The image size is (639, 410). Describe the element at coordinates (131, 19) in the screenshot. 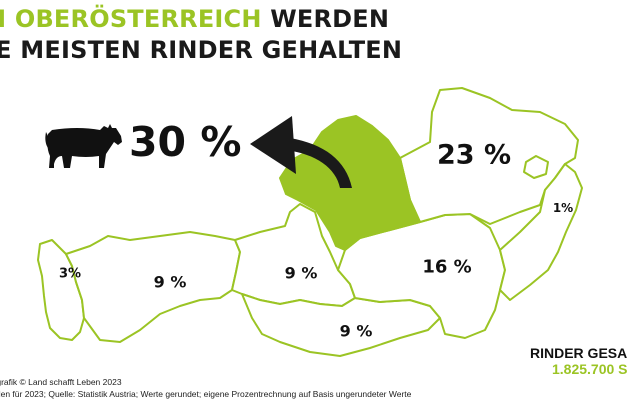

I see `headline-highlight: N OBERÖSTERREICH` at that location.